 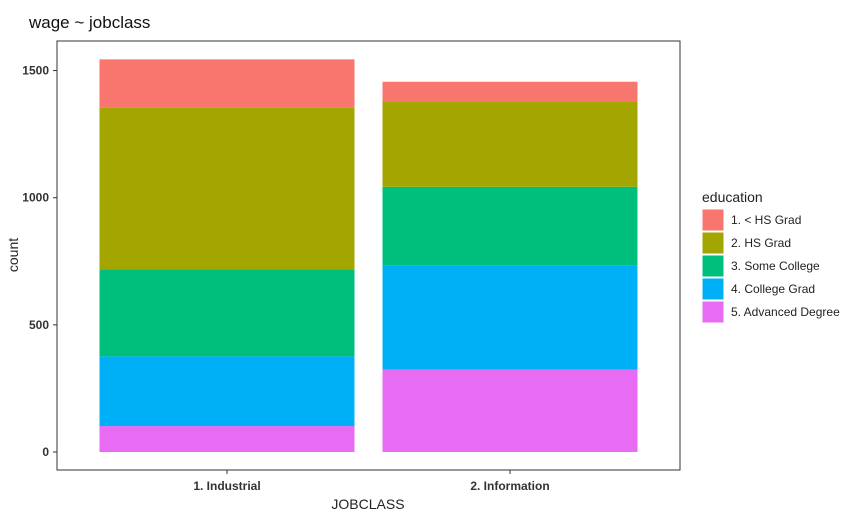 What do you see at coordinates (713, 243) in the screenshot?
I see `legend-key-2-hs-grad` at bounding box center [713, 243].